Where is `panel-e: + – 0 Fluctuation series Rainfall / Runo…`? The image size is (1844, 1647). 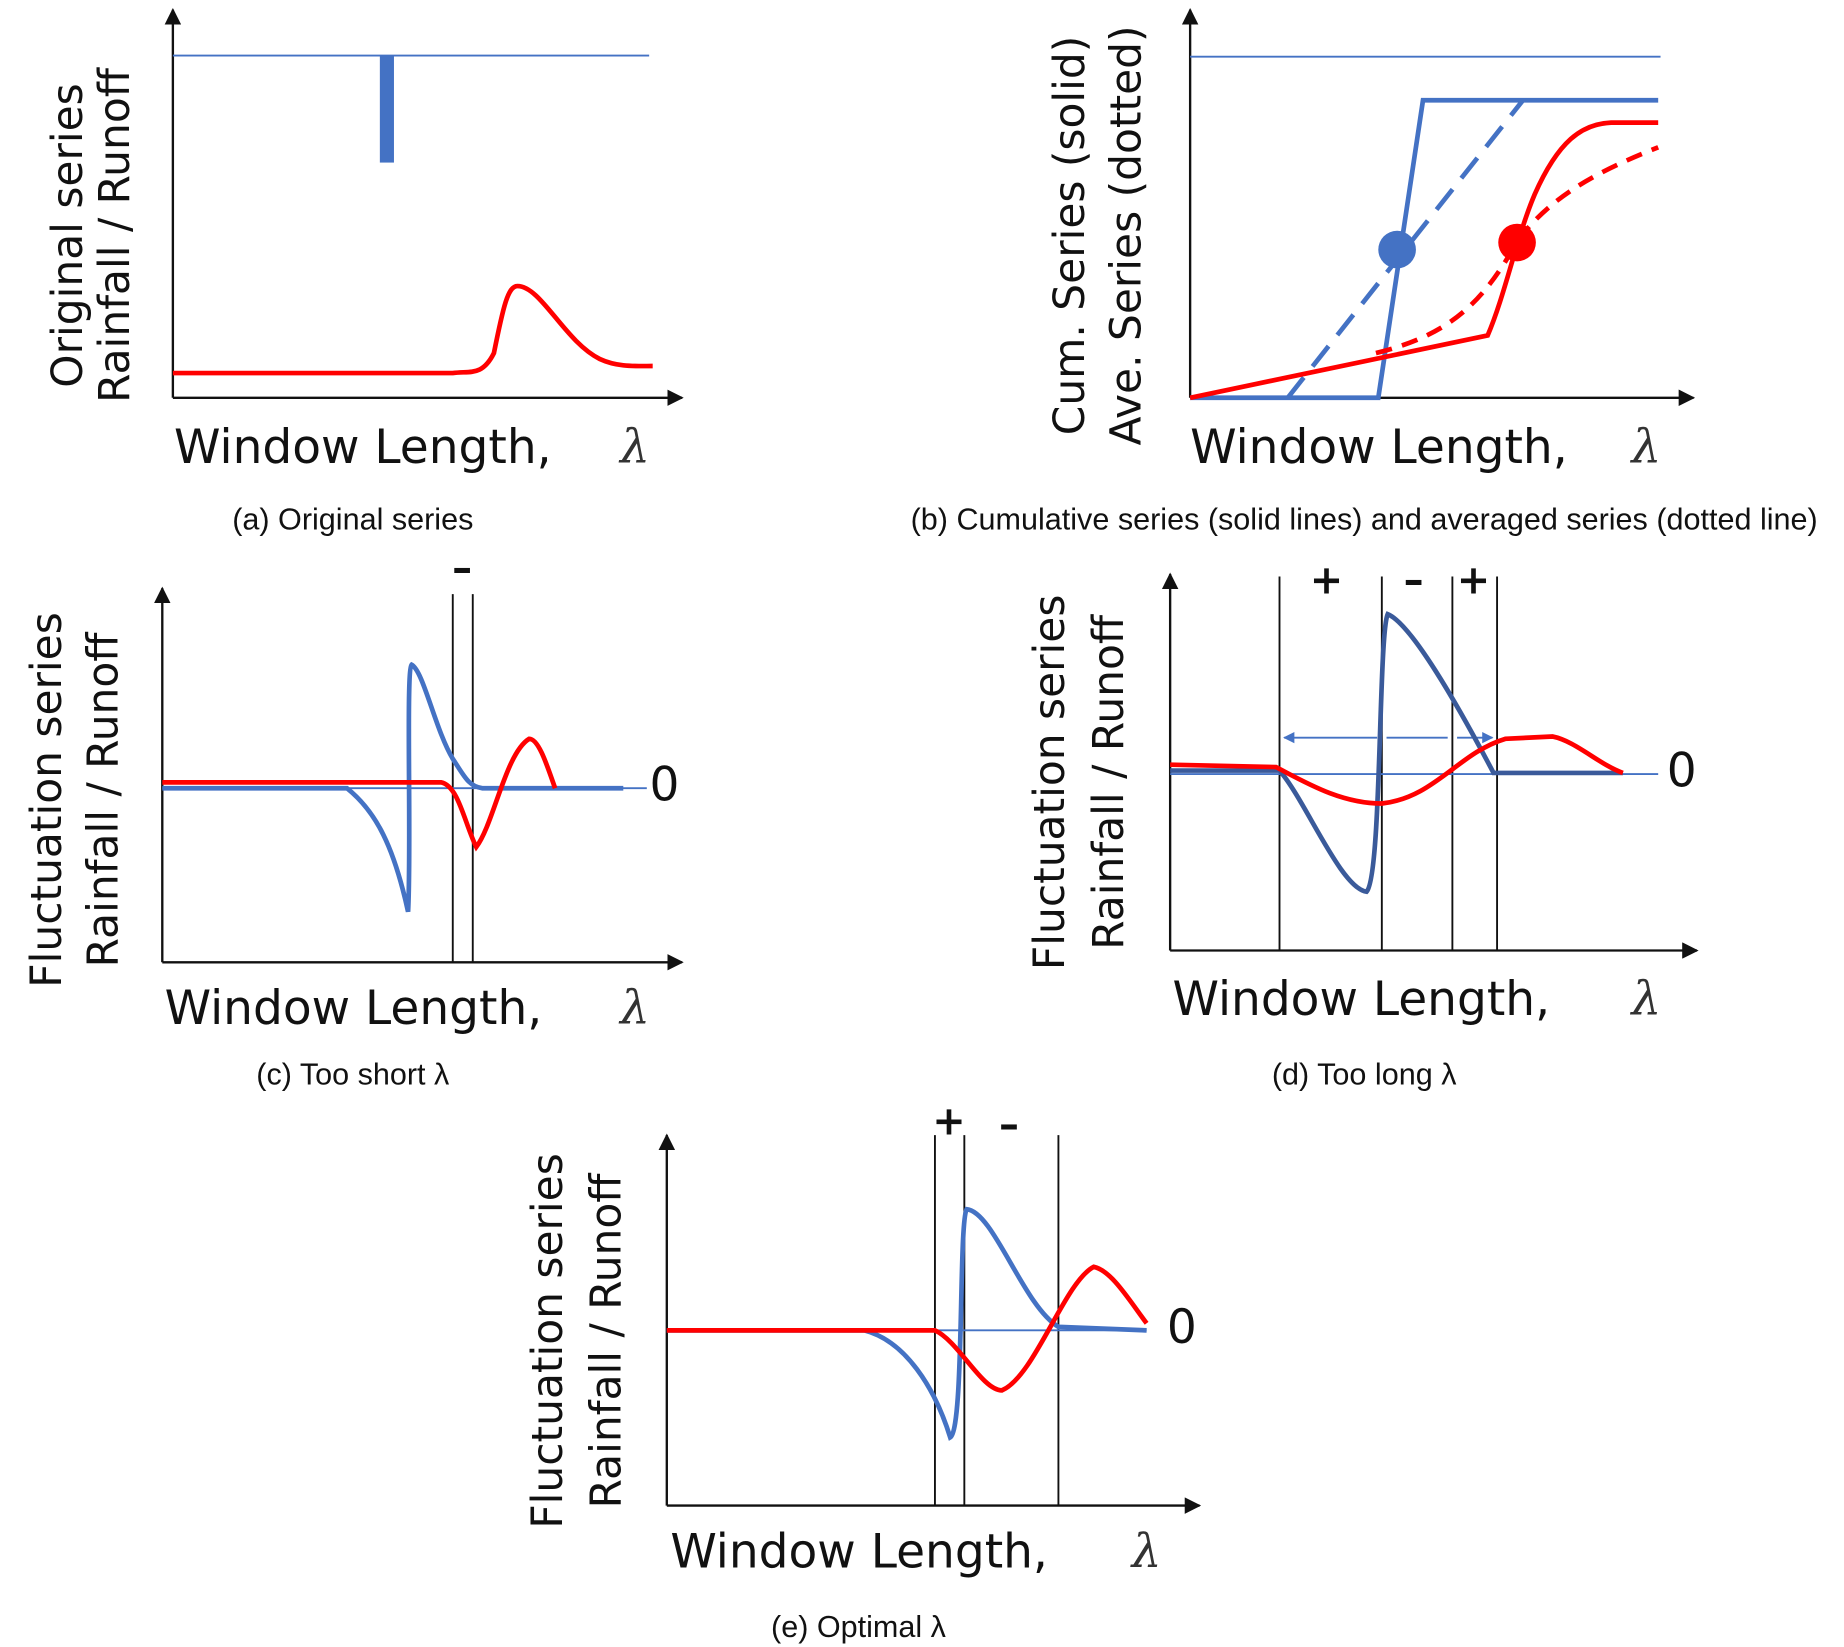
panel-e: + – 0 Fluctuation series Rainfall / Runo… is located at coordinates (862, 1371).